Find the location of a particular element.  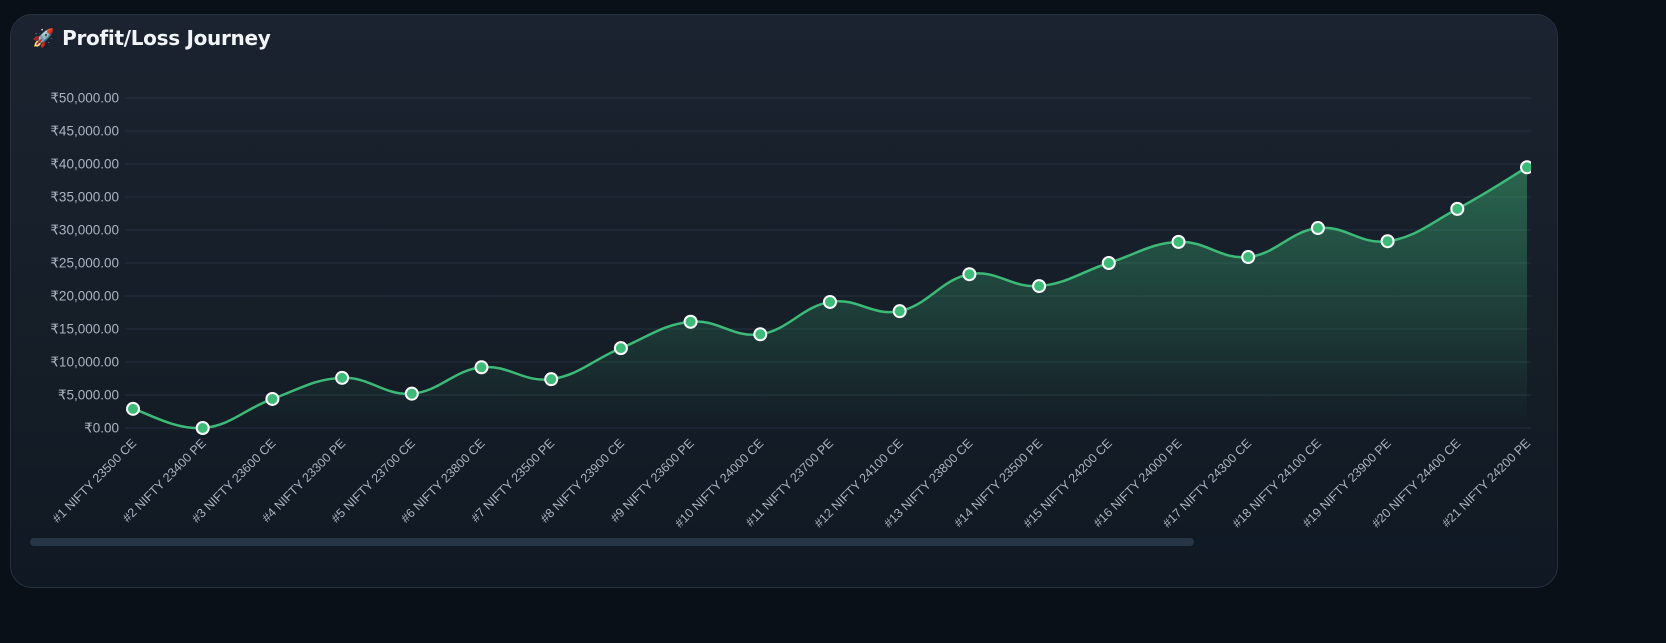

card-title: 🚀 Profit/Loss Journey is located at coordinates (151, 38).